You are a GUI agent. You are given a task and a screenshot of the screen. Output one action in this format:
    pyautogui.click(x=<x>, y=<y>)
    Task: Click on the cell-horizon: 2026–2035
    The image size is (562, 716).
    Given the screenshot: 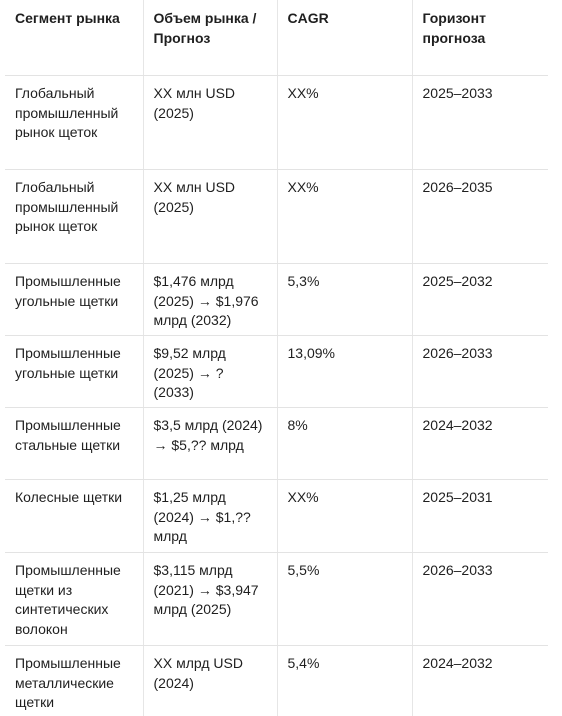 What is the action you would take?
    pyautogui.click(x=480, y=217)
    